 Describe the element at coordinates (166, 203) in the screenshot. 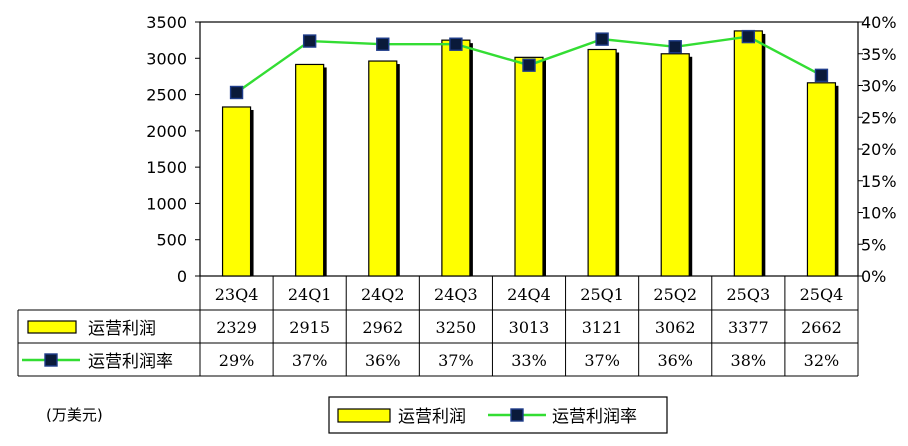

I see `y-tick-label: 1000` at that location.